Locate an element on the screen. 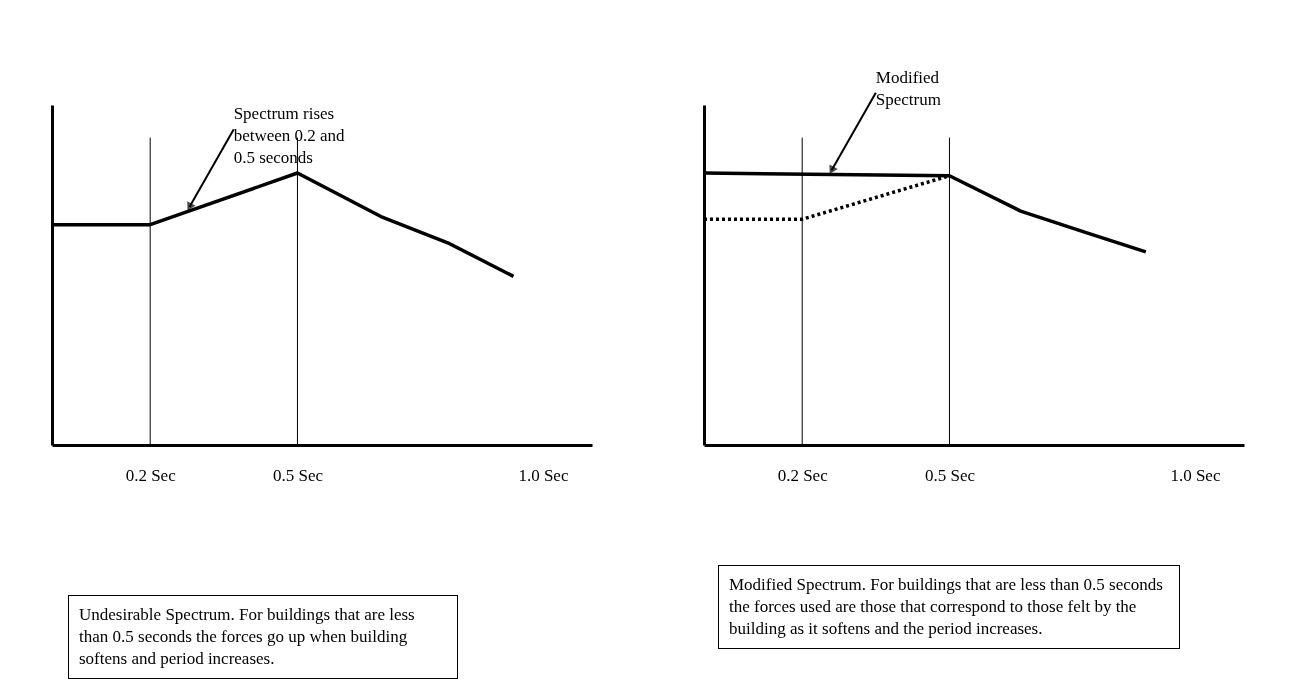 This screenshot has height=690, width=1291. text: Undesirable Spectrum. For buildings that are less than 0.5 seconds the forces go up when building softens and period increases. is located at coordinates (263, 637).